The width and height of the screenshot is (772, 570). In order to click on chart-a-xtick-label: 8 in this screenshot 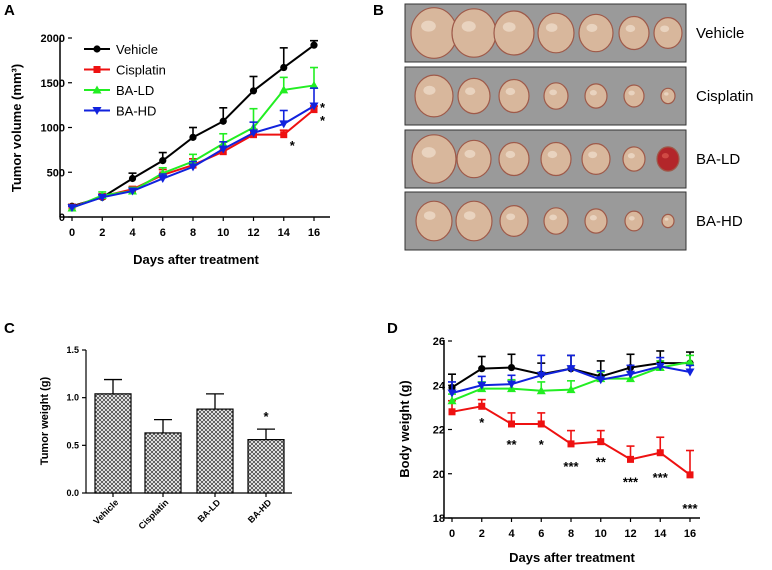, I will do `click(193, 233)`.